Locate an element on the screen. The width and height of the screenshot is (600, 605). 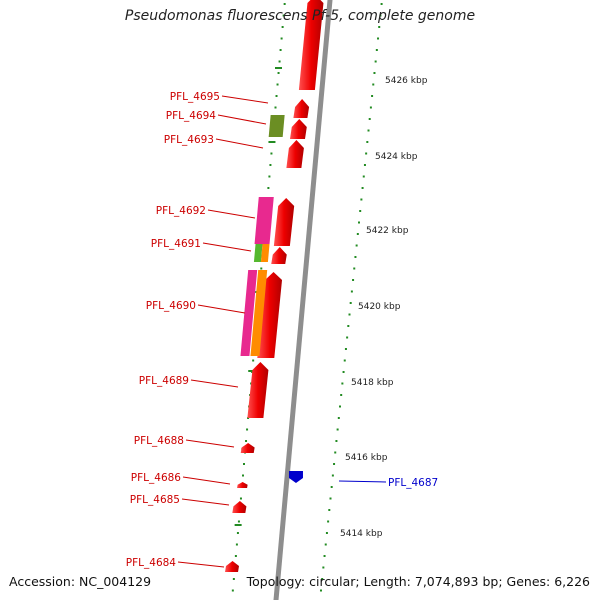
accession-text: Accession: NC_004129 is located at coordinates (80, 581).